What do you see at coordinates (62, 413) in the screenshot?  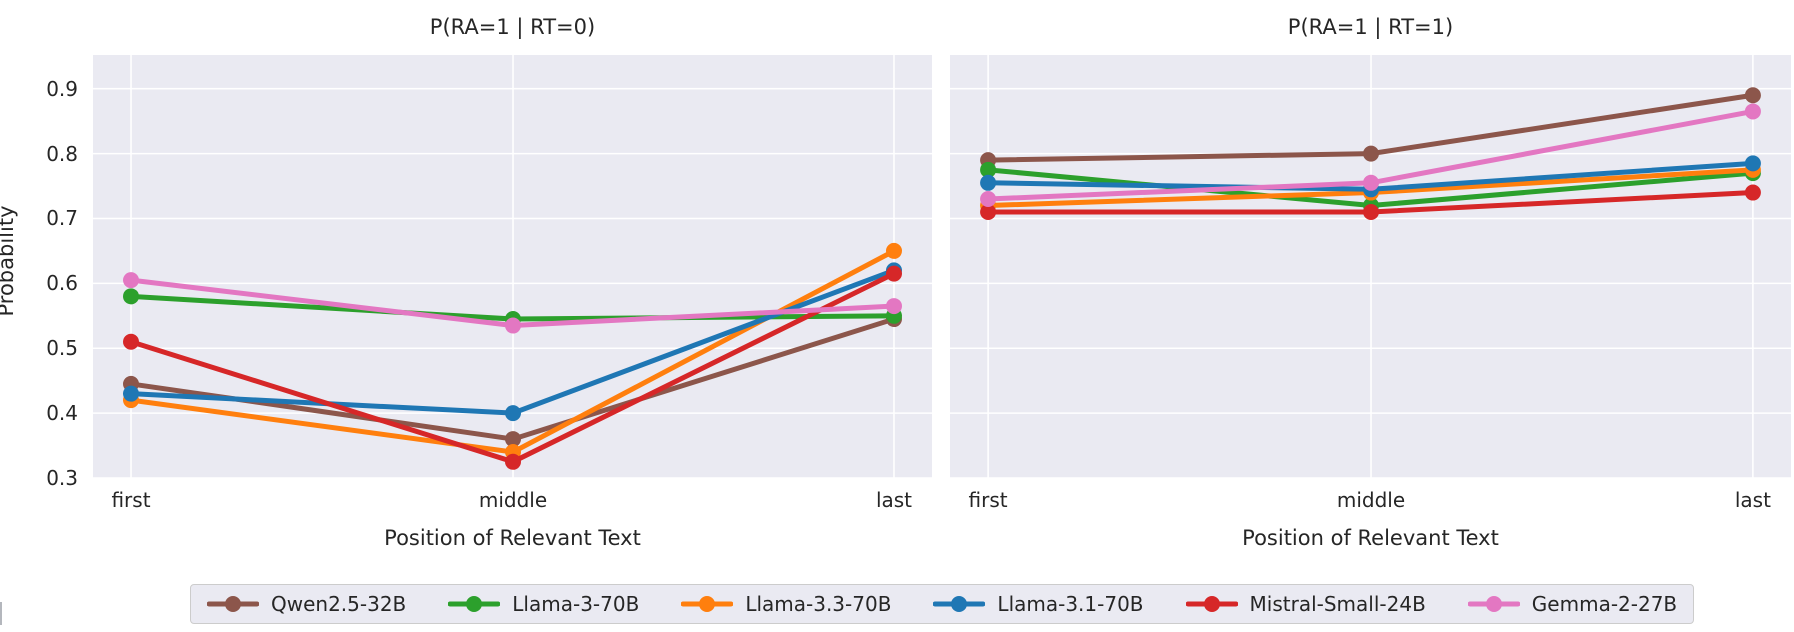 I see `y-tick-label: 0.4` at bounding box center [62, 413].